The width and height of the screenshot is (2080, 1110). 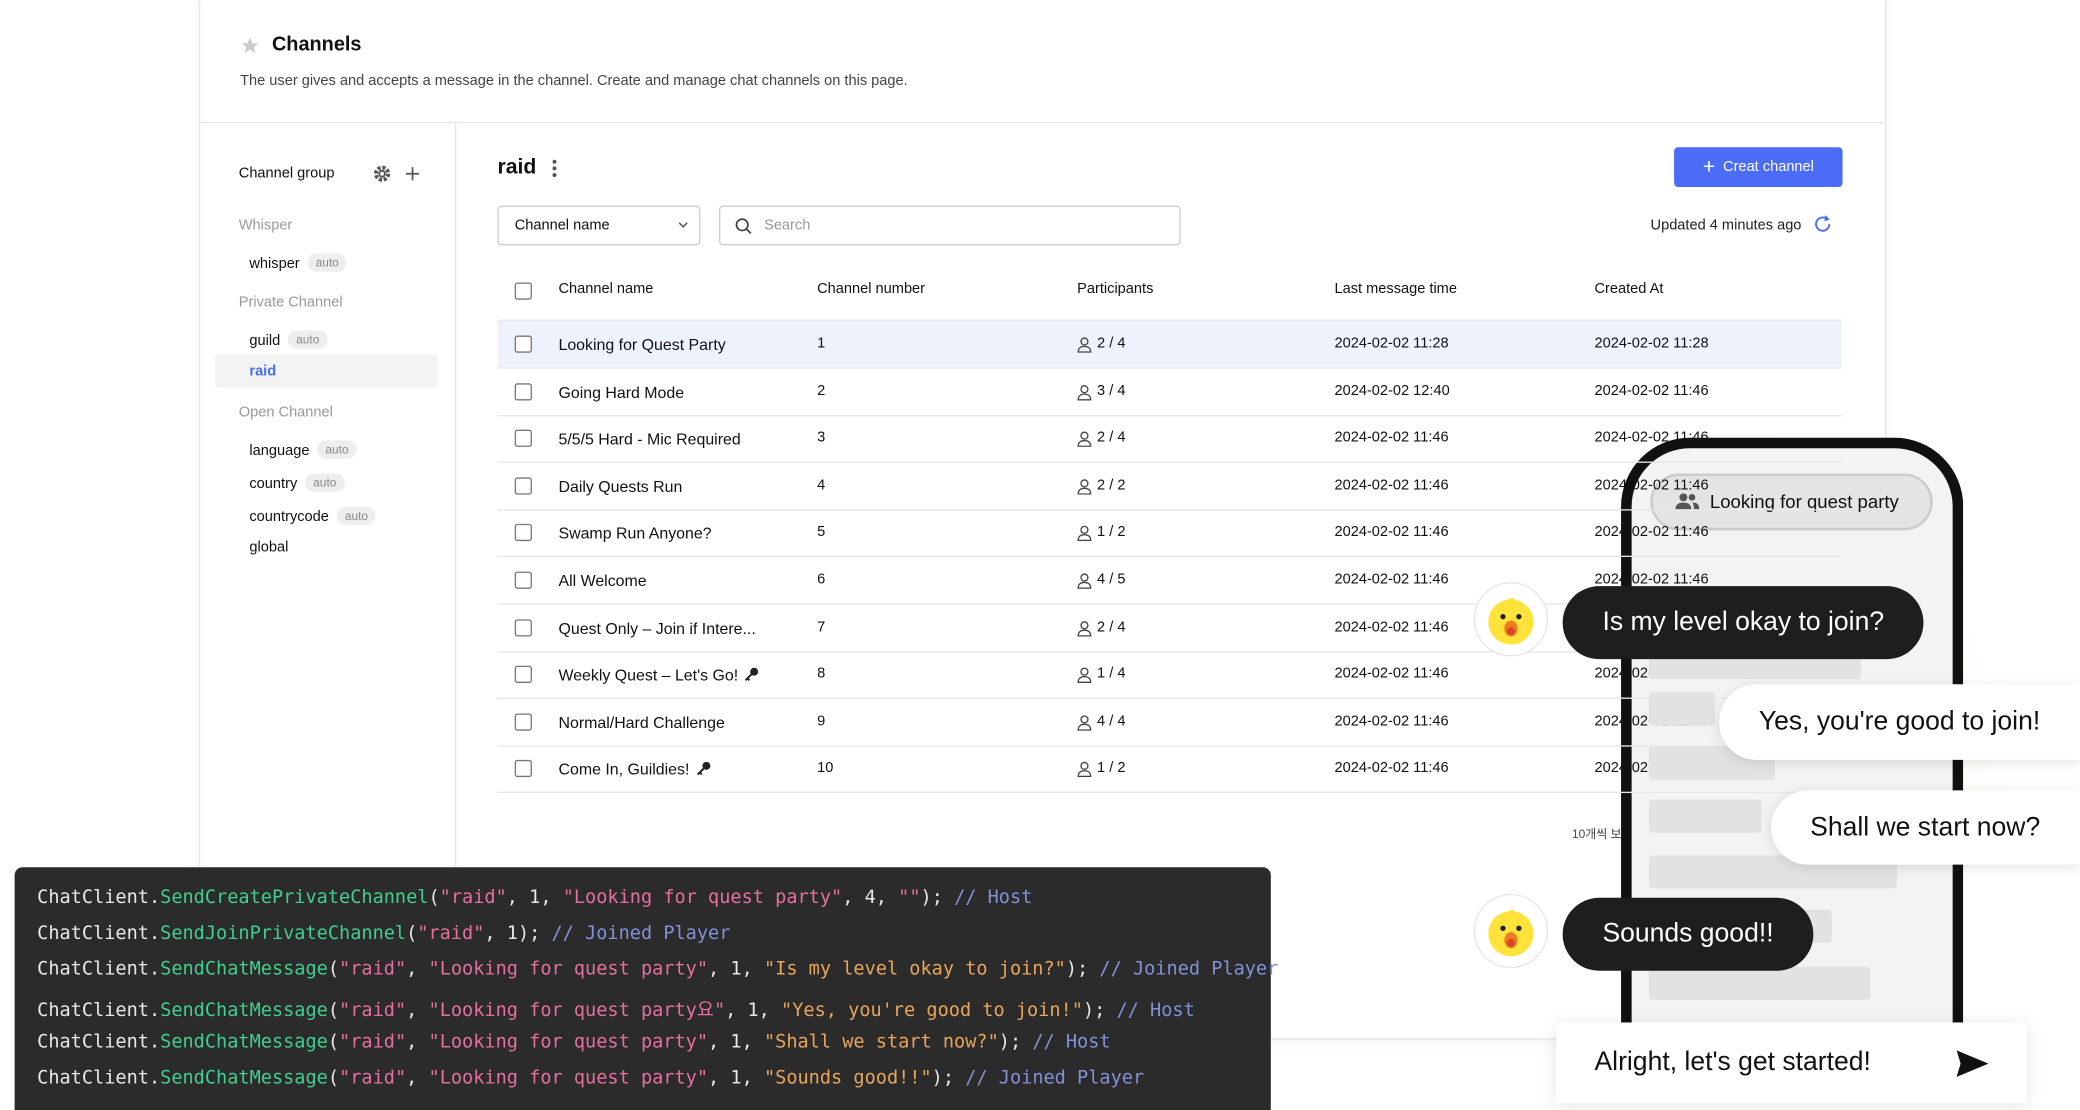 I want to click on channel-item: guild auto, so click(x=288, y=339).